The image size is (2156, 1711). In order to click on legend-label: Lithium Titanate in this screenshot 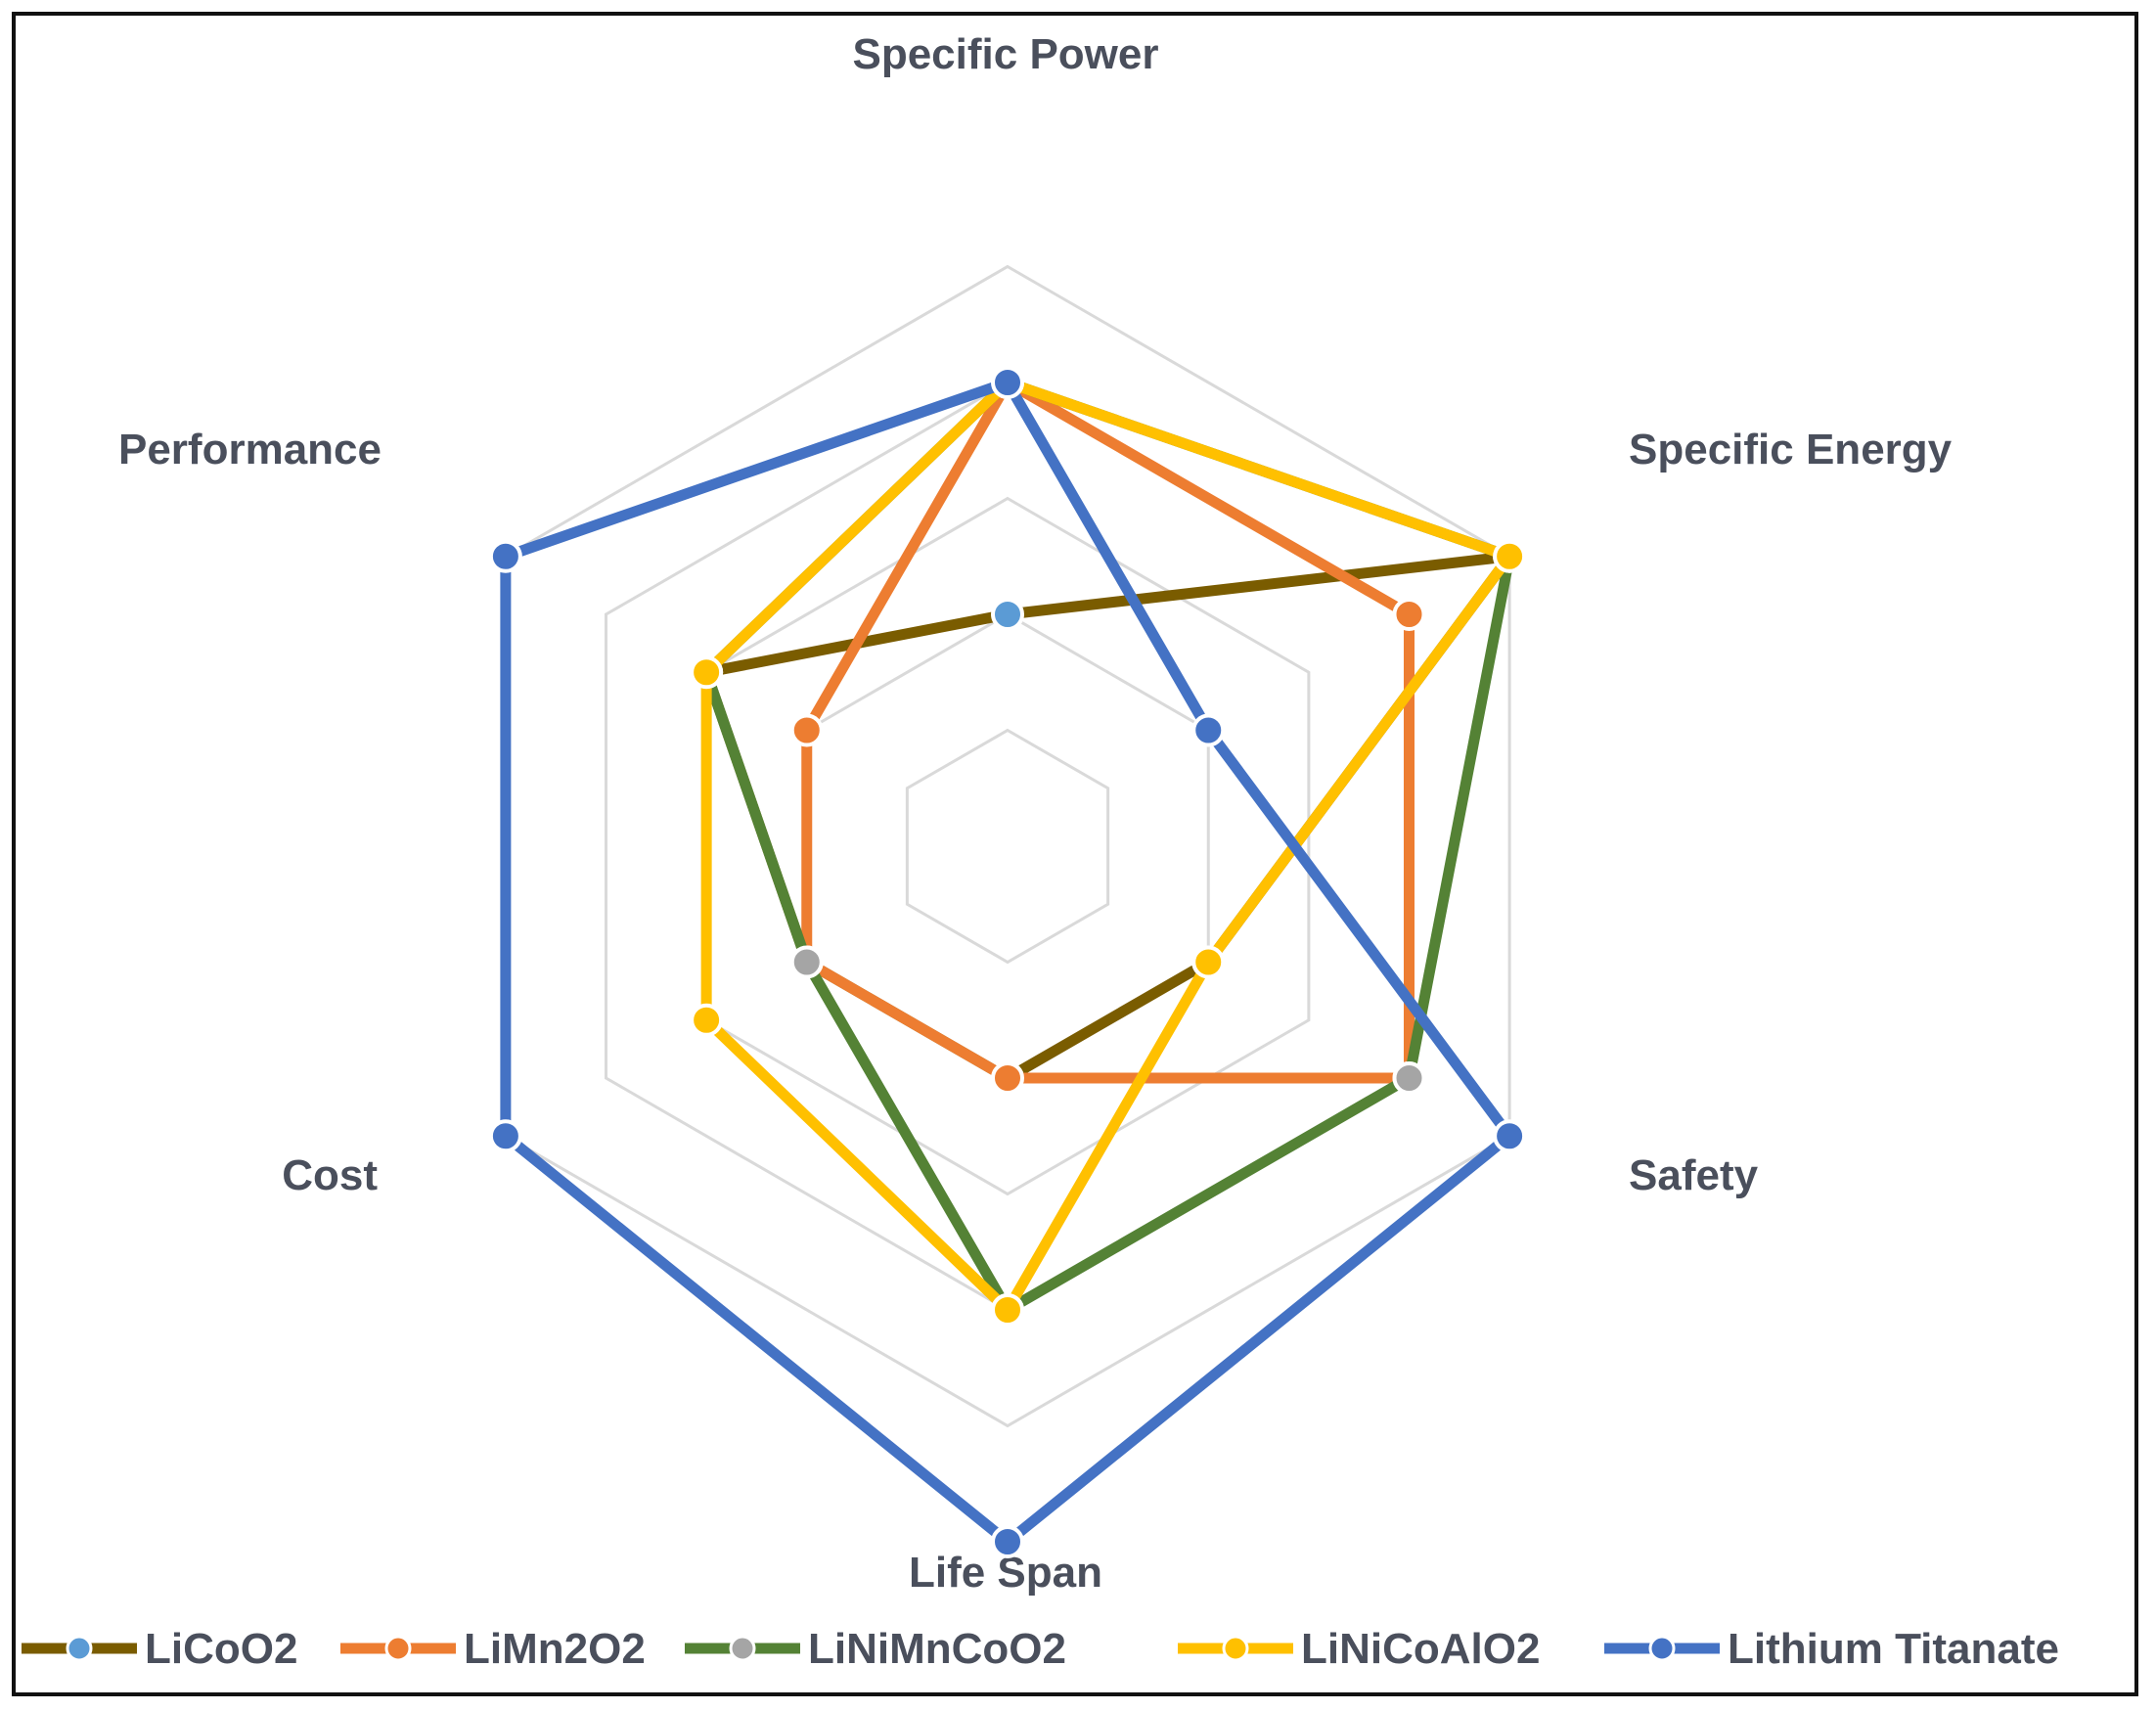, I will do `click(1893, 1649)`.